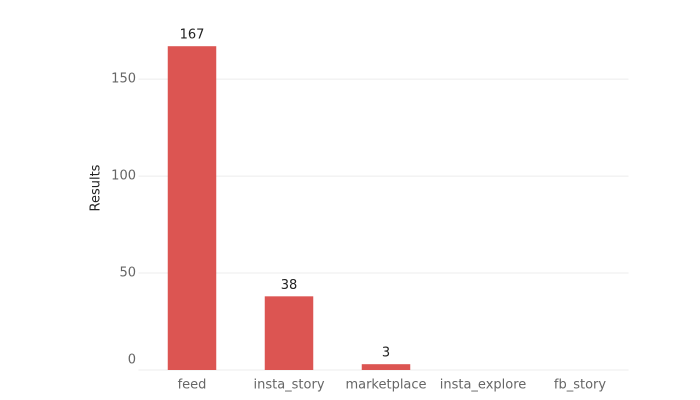 The image size is (700, 400). Describe the element at coordinates (192, 35) in the screenshot. I see `value-label: 167` at that location.